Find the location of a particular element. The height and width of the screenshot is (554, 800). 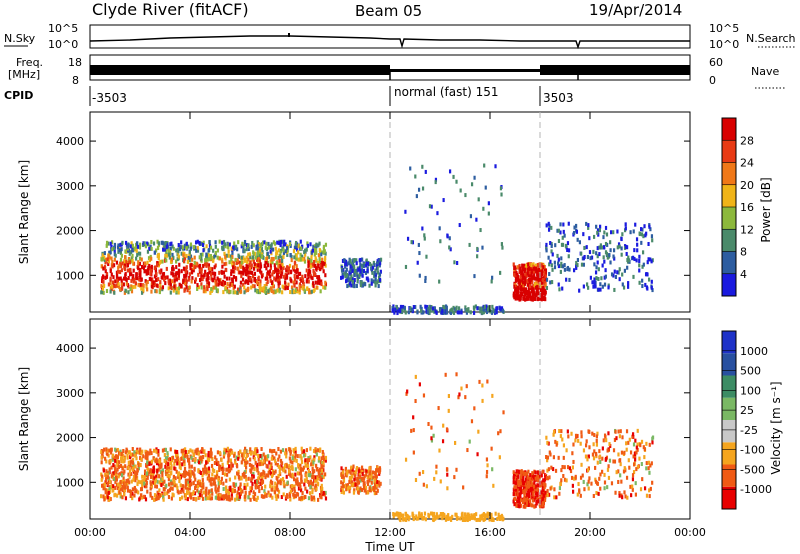

noise-left-tick-bottom: 10^0 is located at coordinates (63, 44).